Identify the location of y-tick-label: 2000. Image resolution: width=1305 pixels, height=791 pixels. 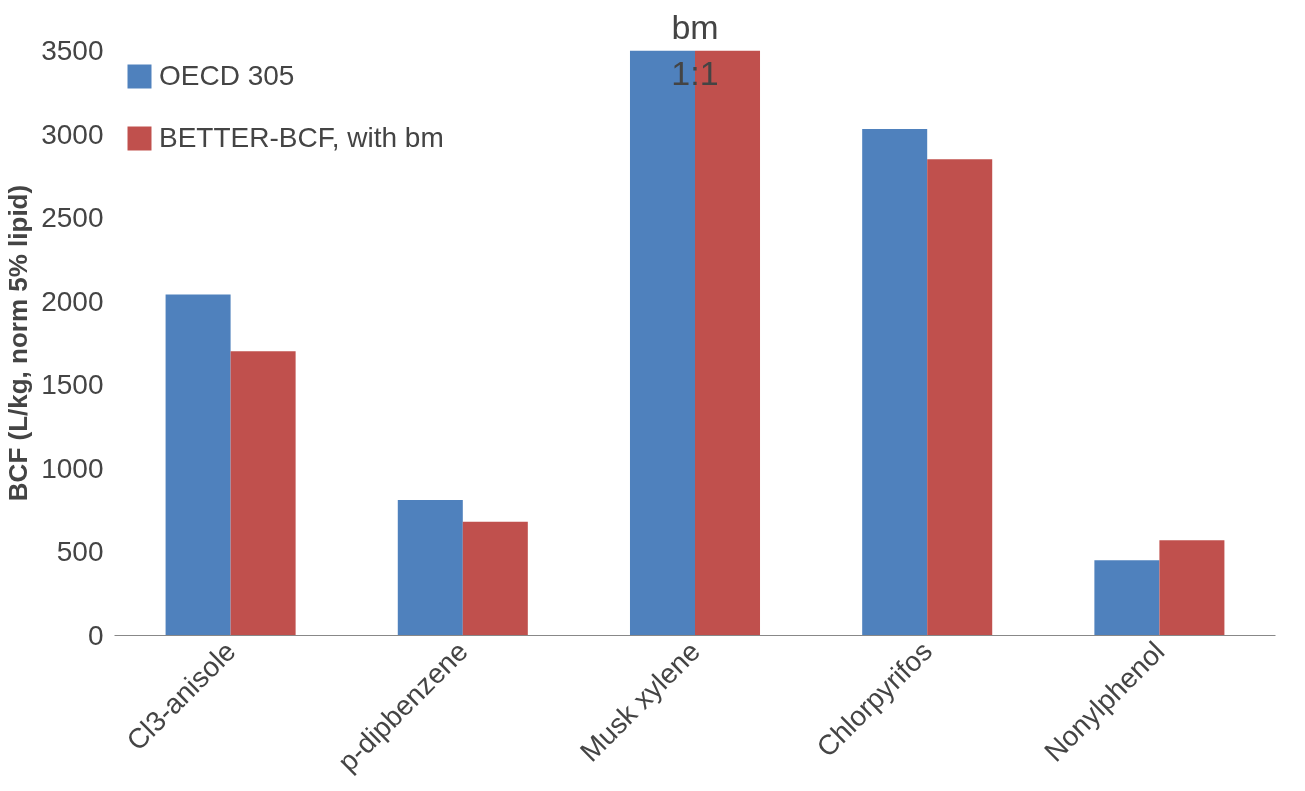
(72, 301).